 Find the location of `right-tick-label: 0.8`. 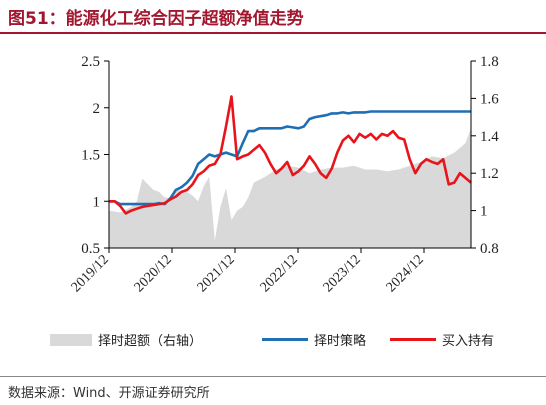

right-tick-label: 0.8 is located at coordinates (489, 249).